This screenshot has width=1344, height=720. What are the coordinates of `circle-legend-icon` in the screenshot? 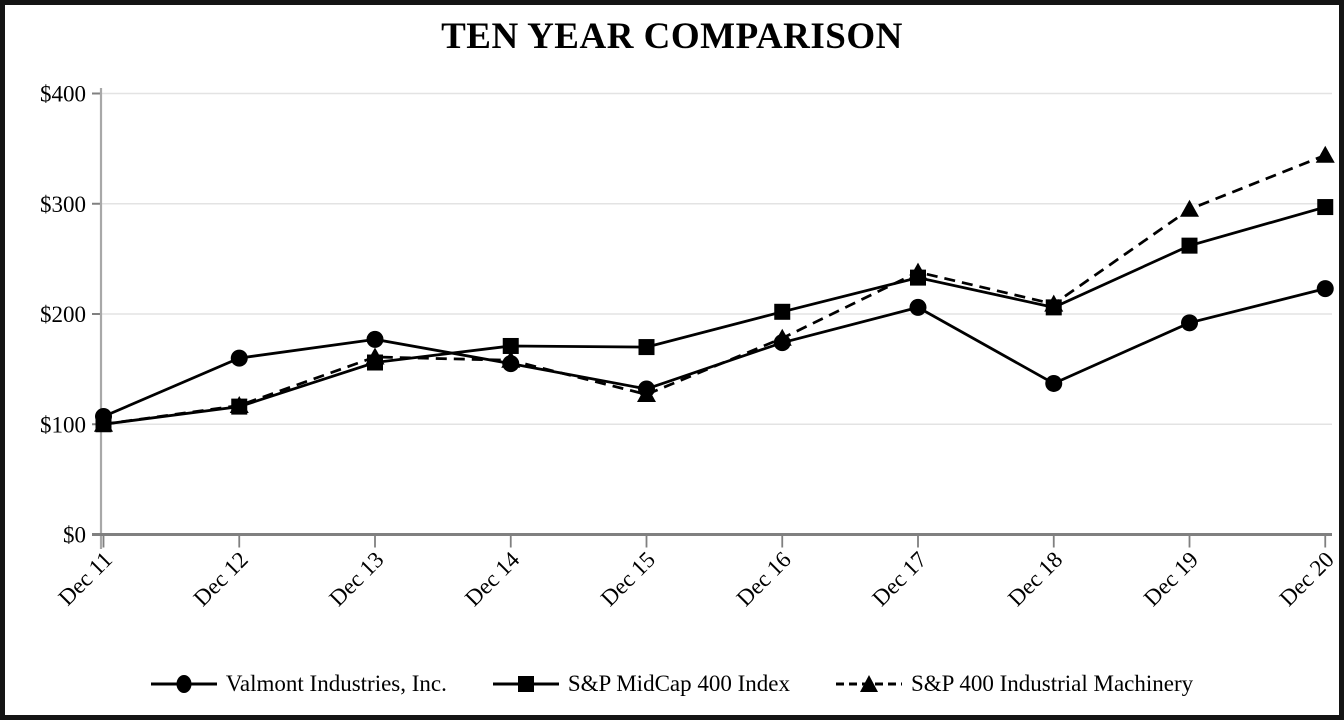 It's located at (183, 684).